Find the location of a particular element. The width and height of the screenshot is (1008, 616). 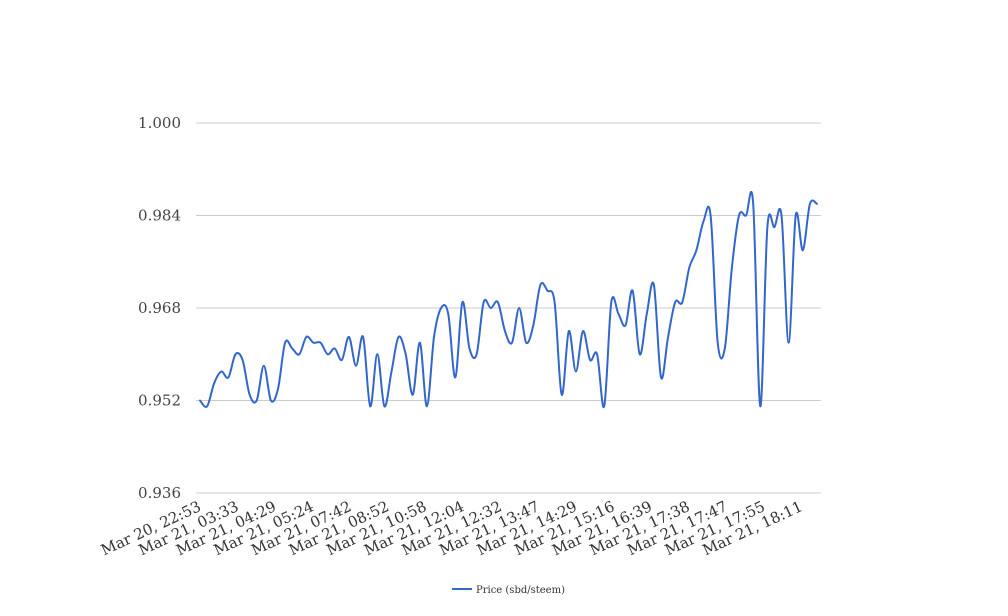

y-tick-label: 0.952 is located at coordinates (159, 401).